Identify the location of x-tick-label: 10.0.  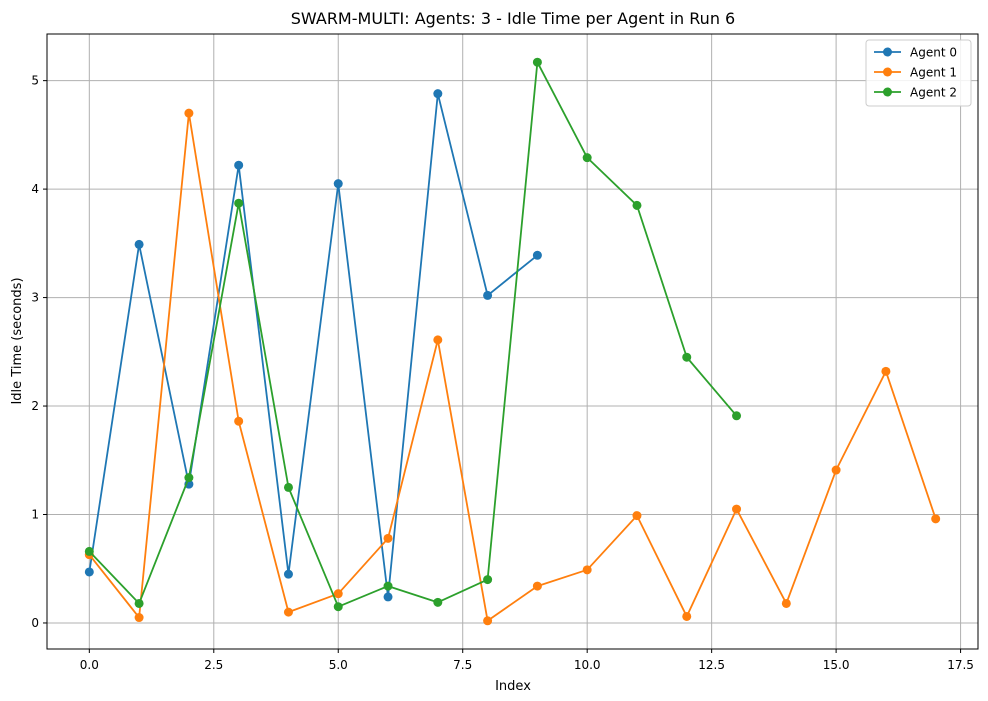
(587, 665).